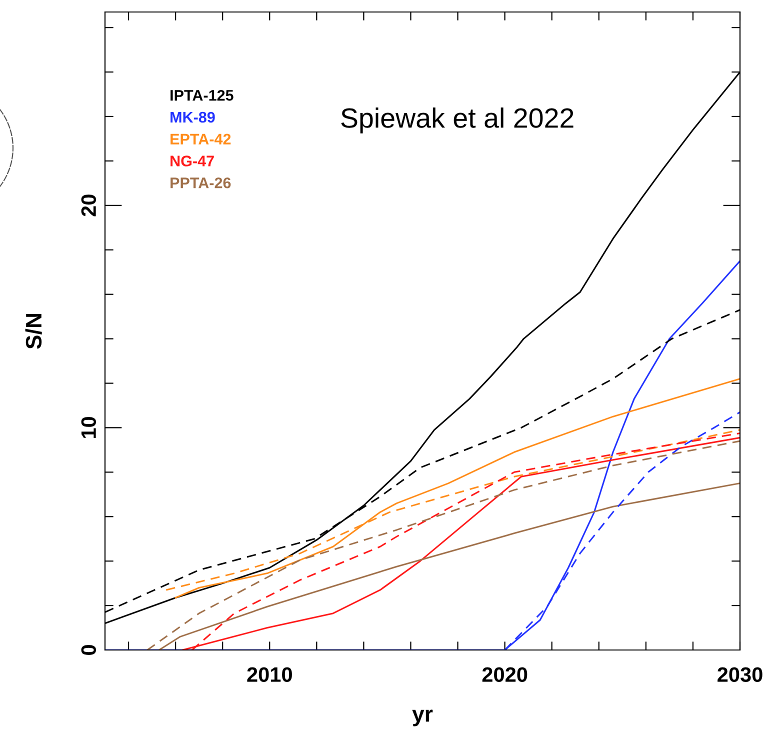 Image resolution: width=769 pixels, height=738 pixels. What do you see at coordinates (505, 674) in the screenshot?
I see `x-tick-label: 2020` at bounding box center [505, 674].